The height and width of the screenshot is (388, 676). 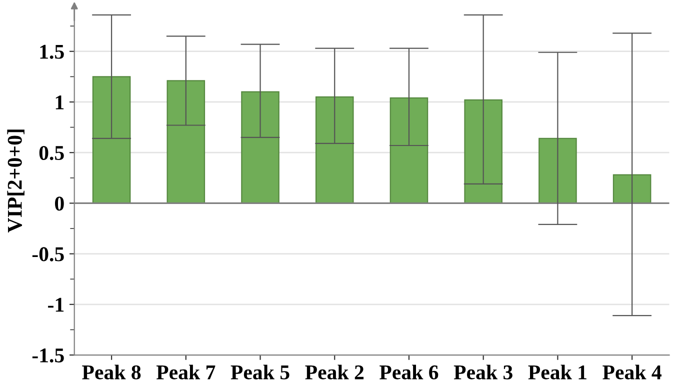 I want to click on x-tick-label: Peak 1, so click(x=557, y=372).